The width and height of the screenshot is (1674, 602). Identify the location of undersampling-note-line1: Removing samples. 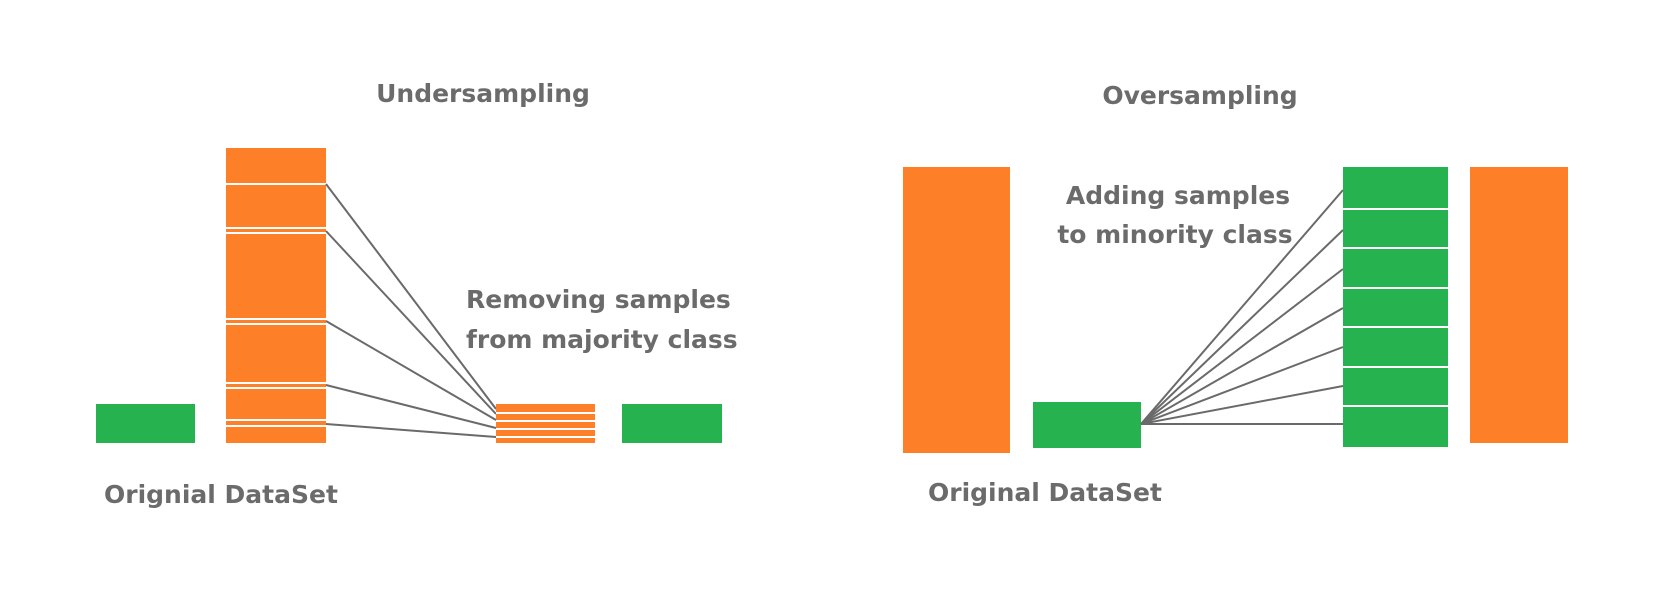
(598, 299).